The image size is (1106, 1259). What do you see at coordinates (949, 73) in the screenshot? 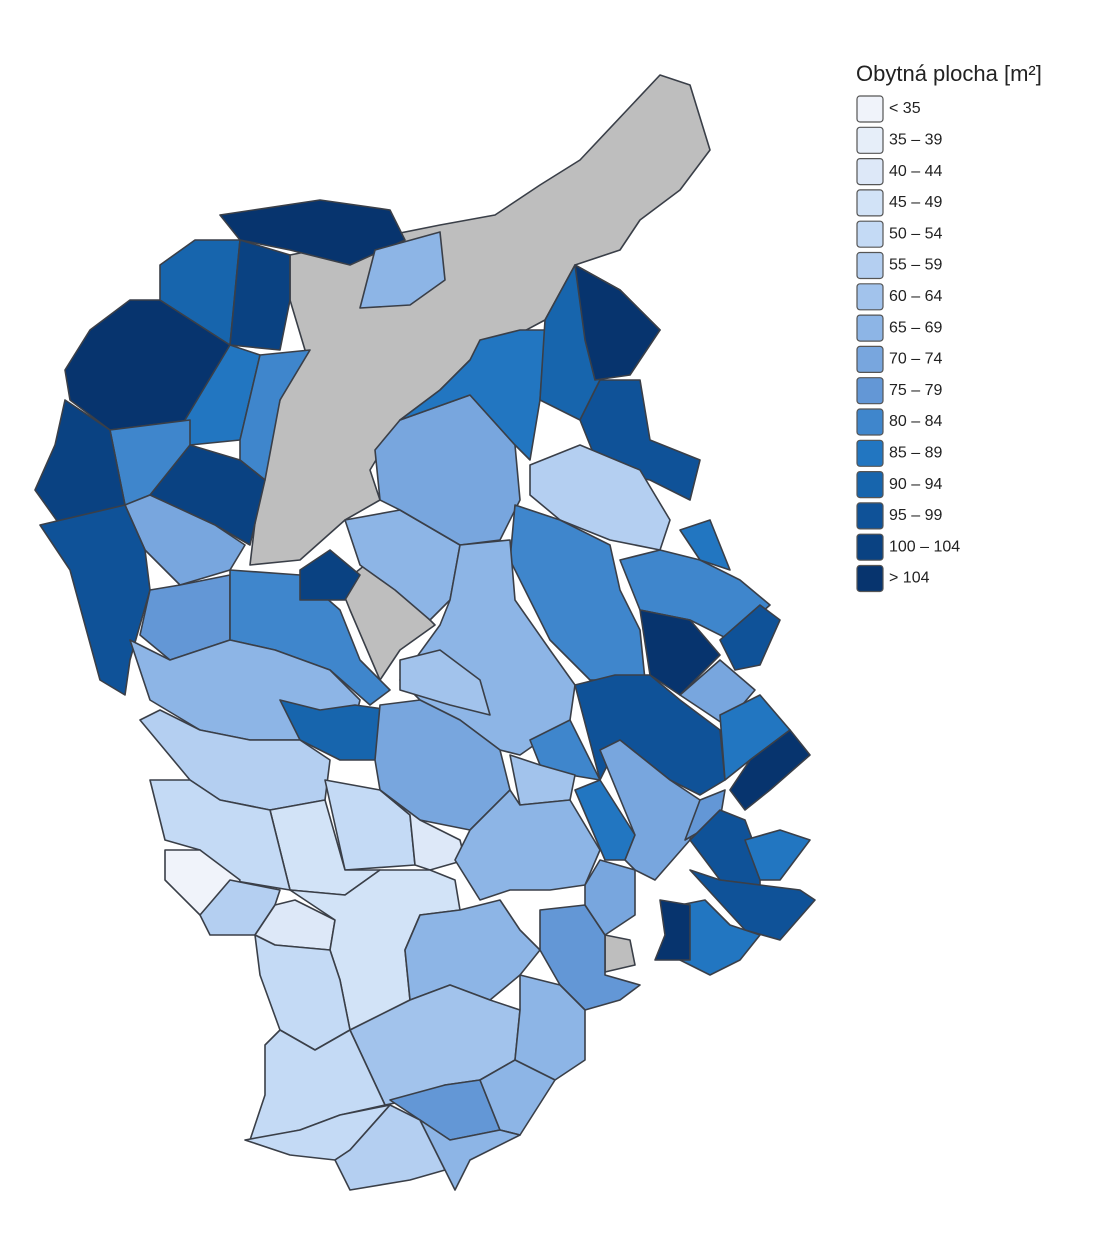
I see `legend-title: Obytná plocha [m²]` at bounding box center [949, 73].